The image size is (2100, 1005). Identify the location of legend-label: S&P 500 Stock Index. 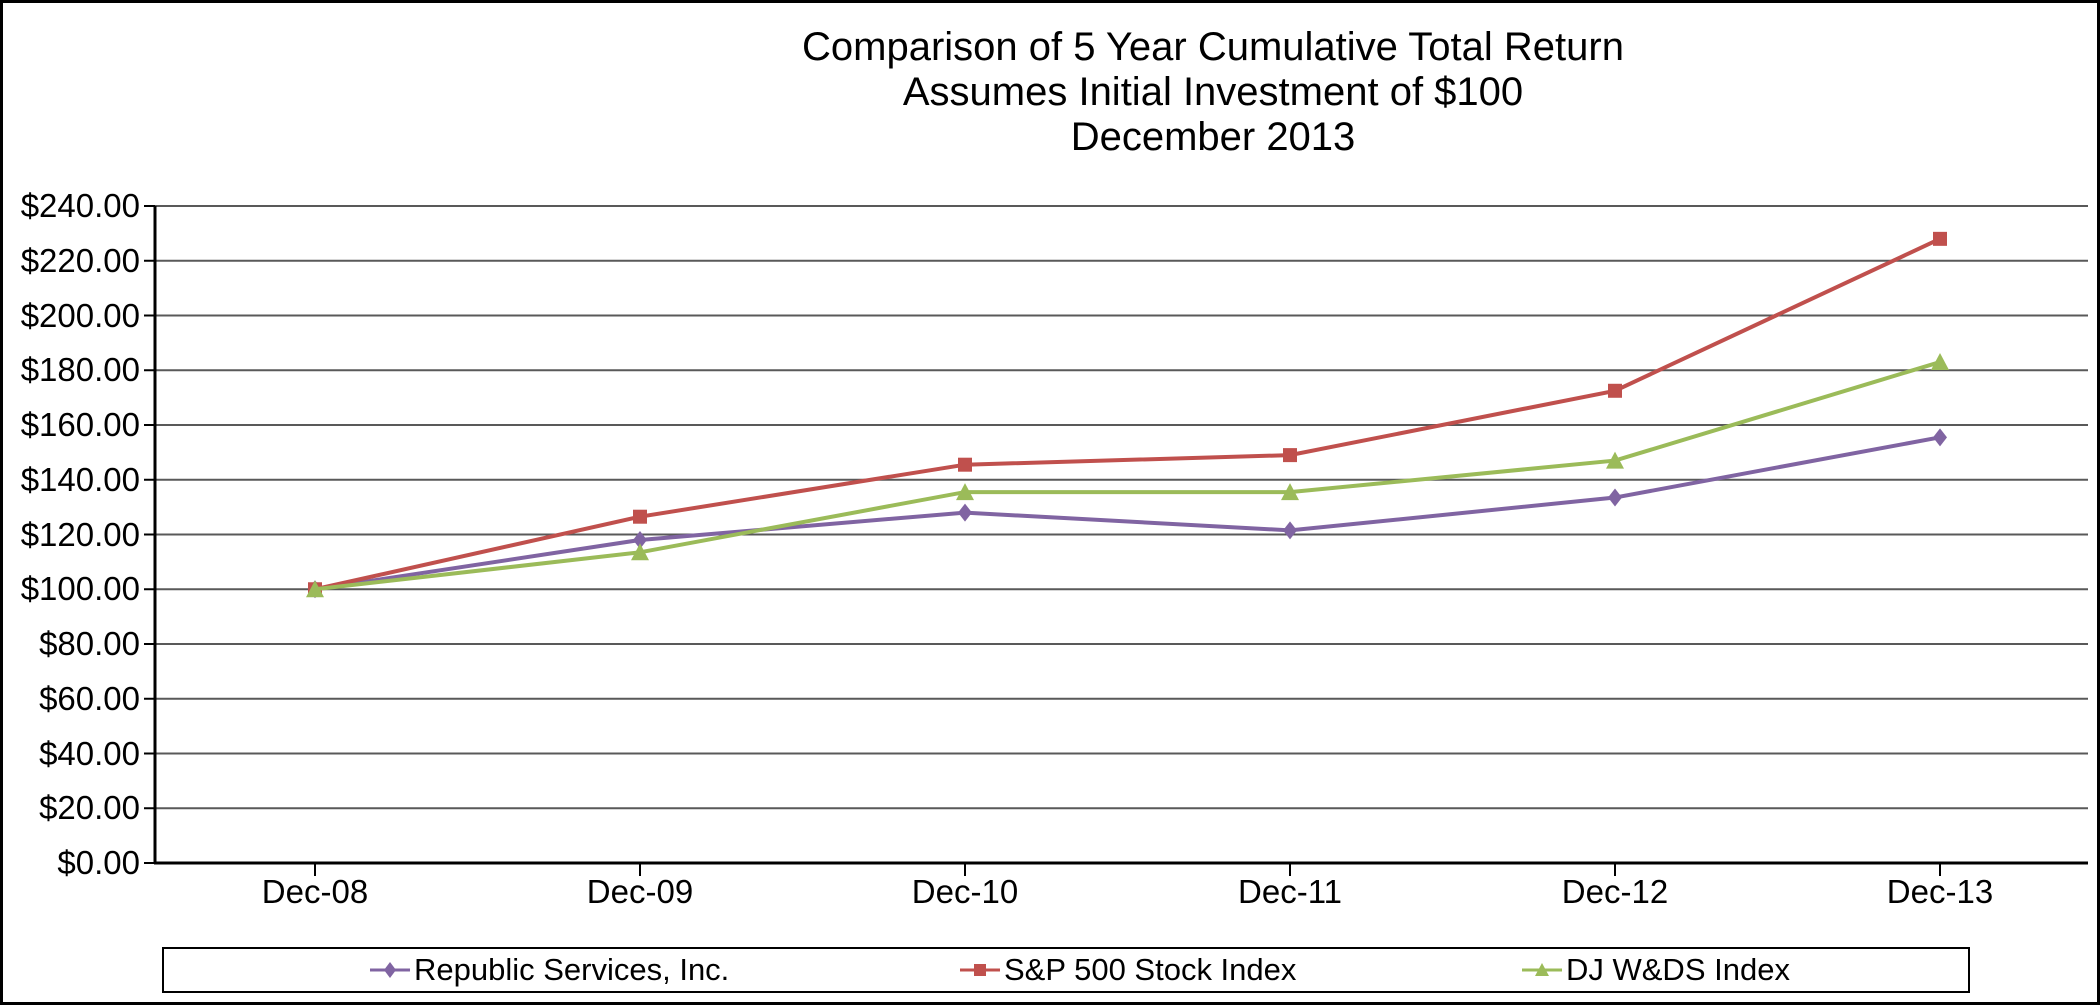
(1150, 969).